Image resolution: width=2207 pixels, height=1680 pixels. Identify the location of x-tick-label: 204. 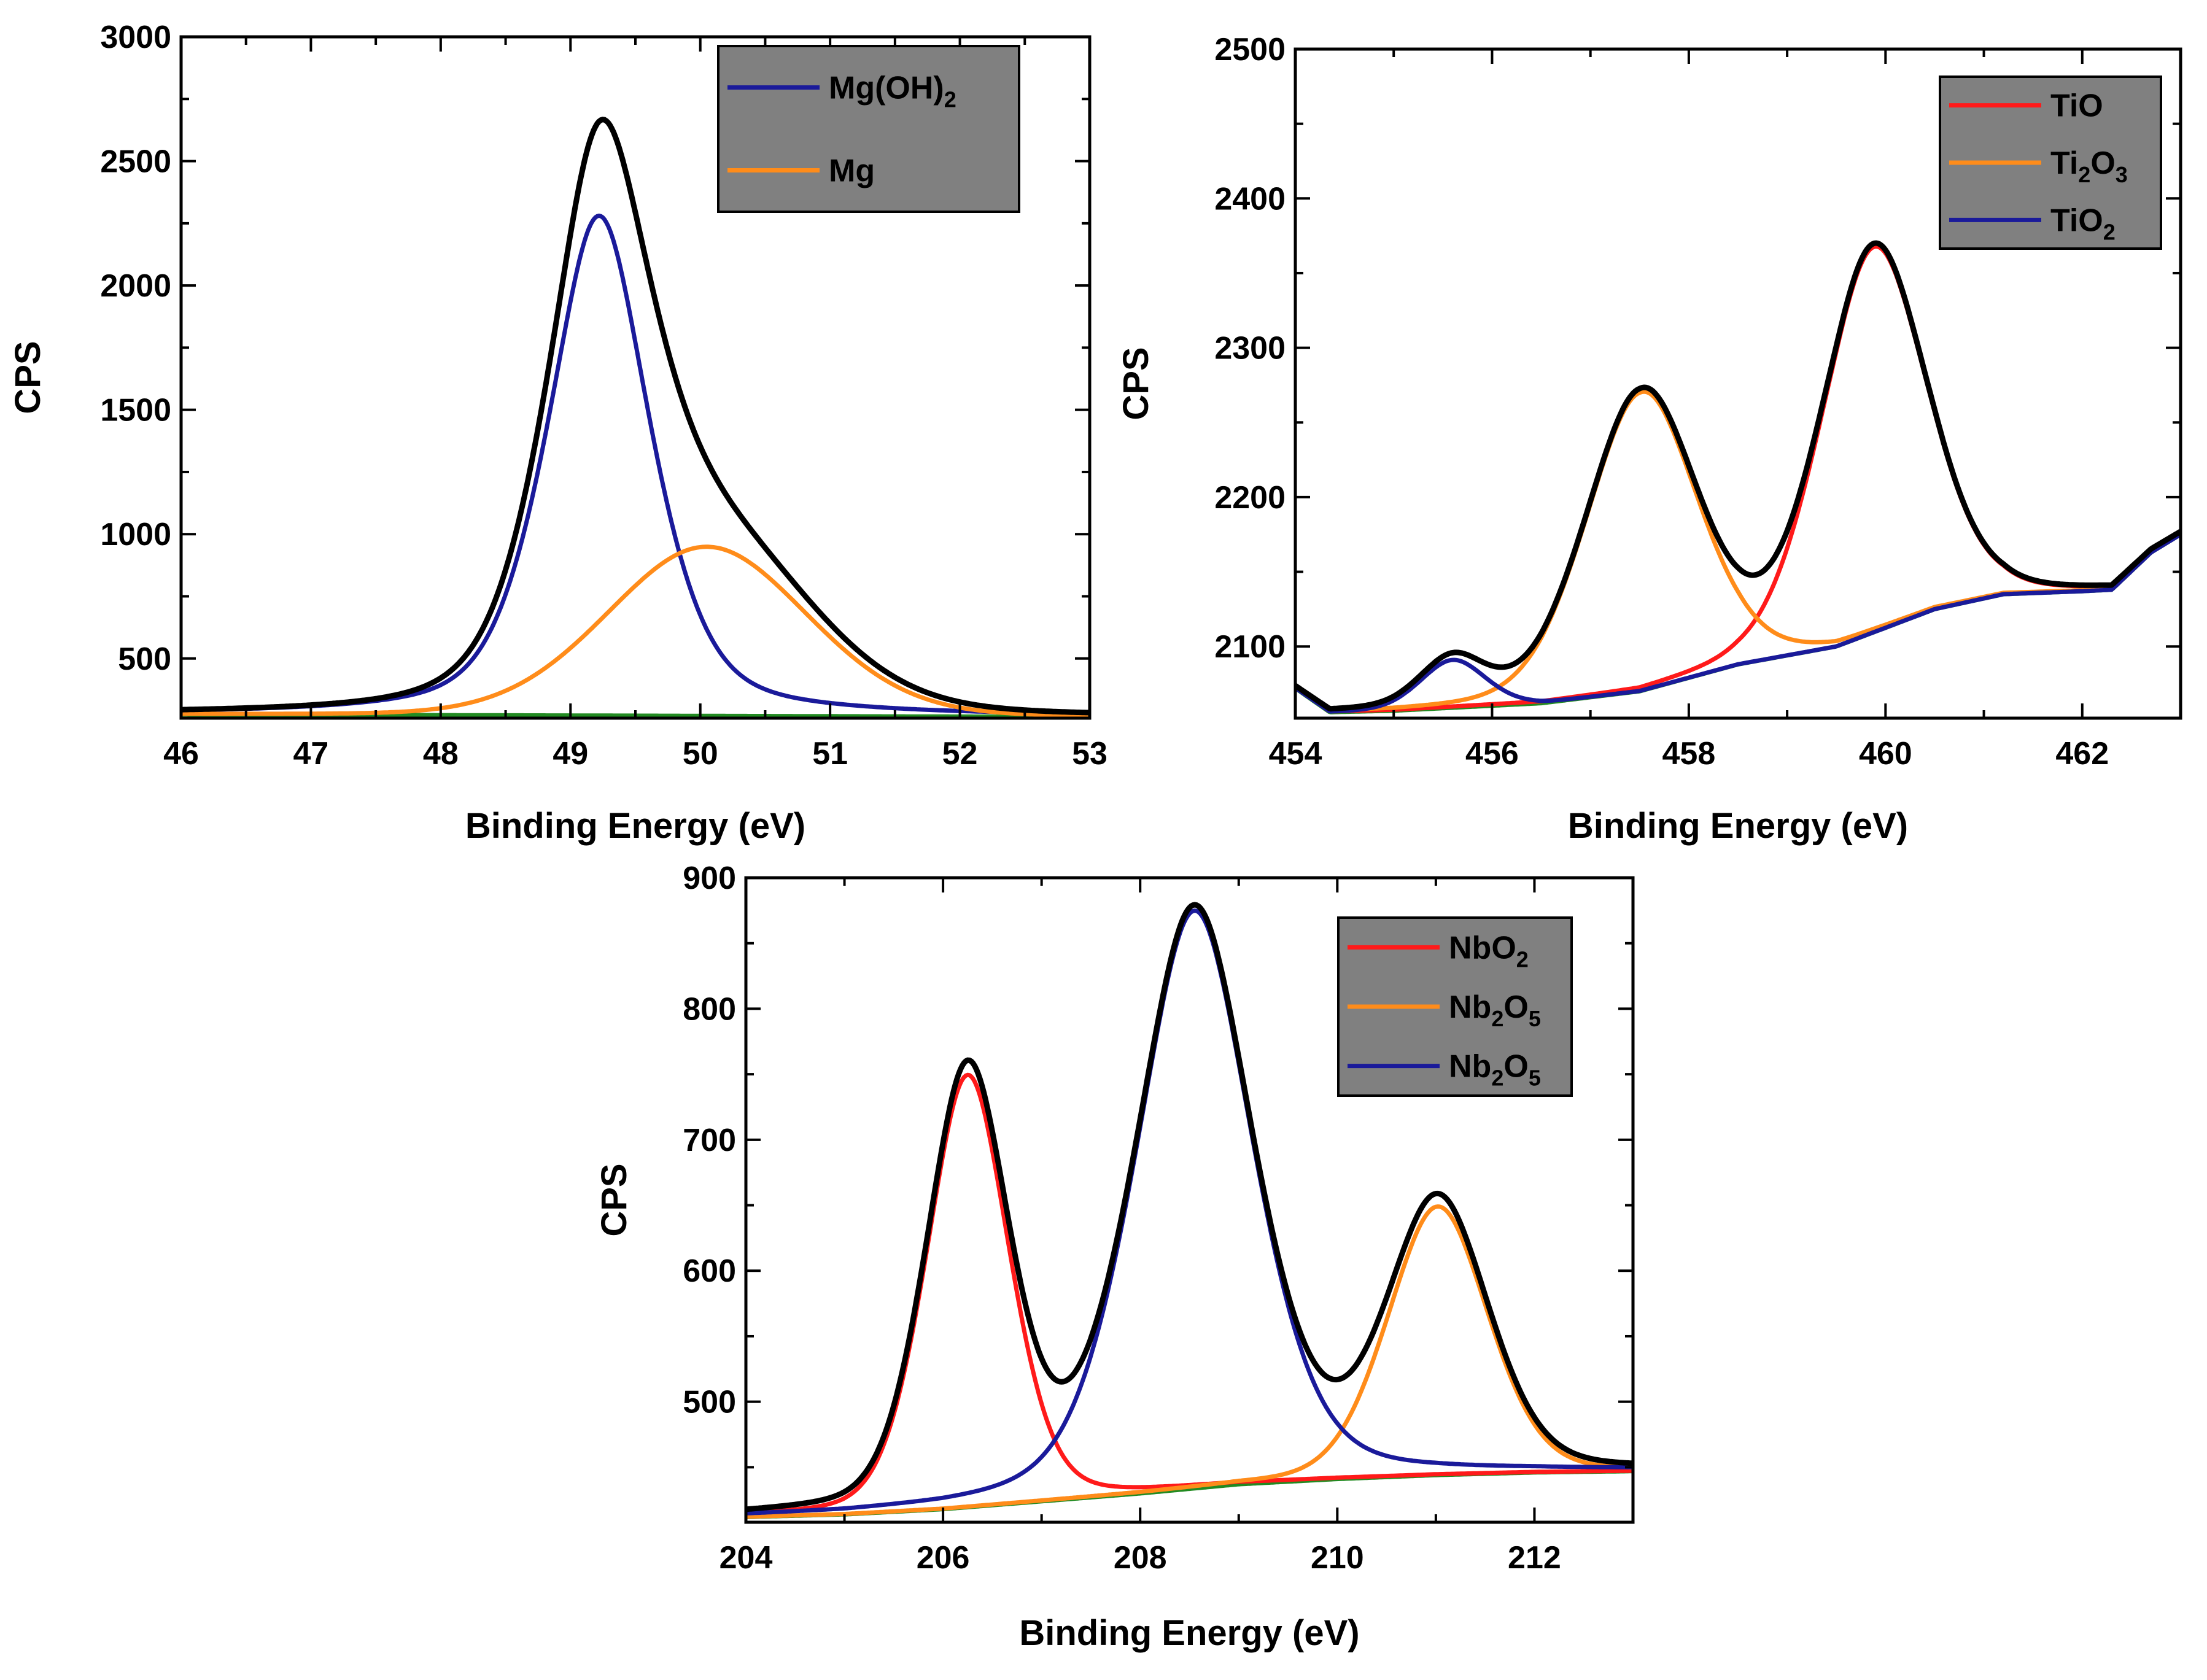
(746, 1558).